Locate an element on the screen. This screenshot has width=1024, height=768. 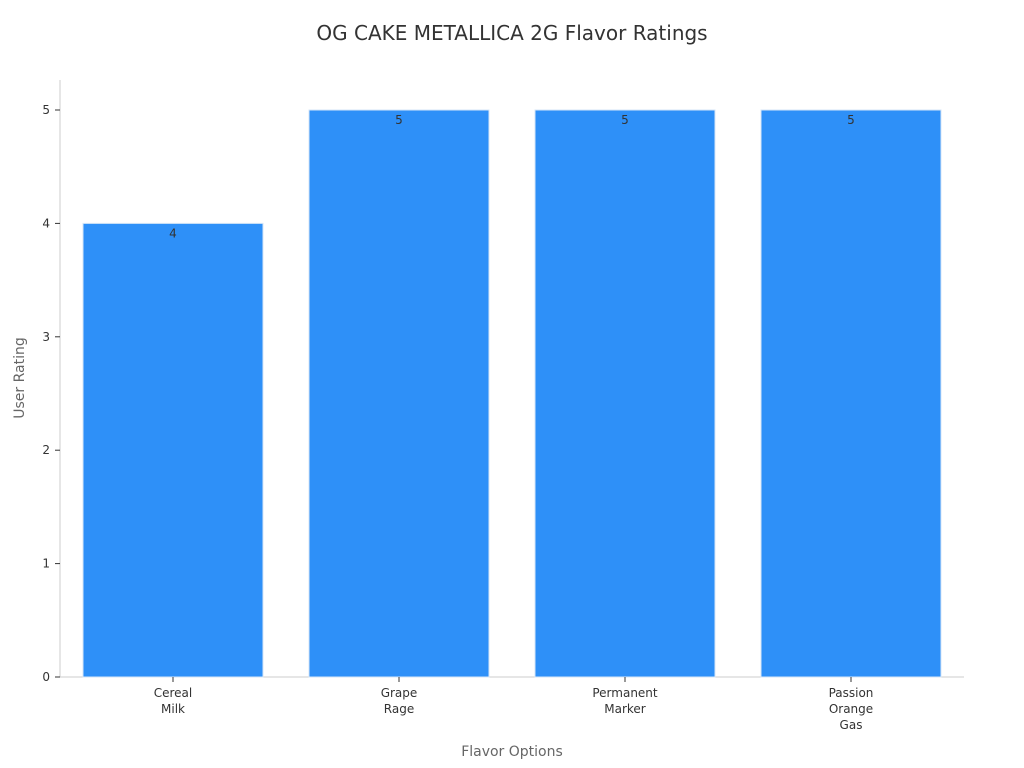
y-tick-label: 5 is located at coordinates (46, 110).